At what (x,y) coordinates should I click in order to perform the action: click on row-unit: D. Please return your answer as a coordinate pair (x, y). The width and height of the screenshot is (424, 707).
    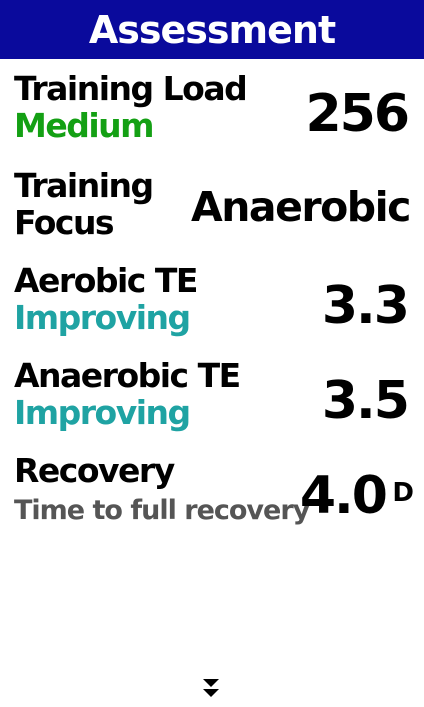
    Looking at the image, I should click on (403, 493).